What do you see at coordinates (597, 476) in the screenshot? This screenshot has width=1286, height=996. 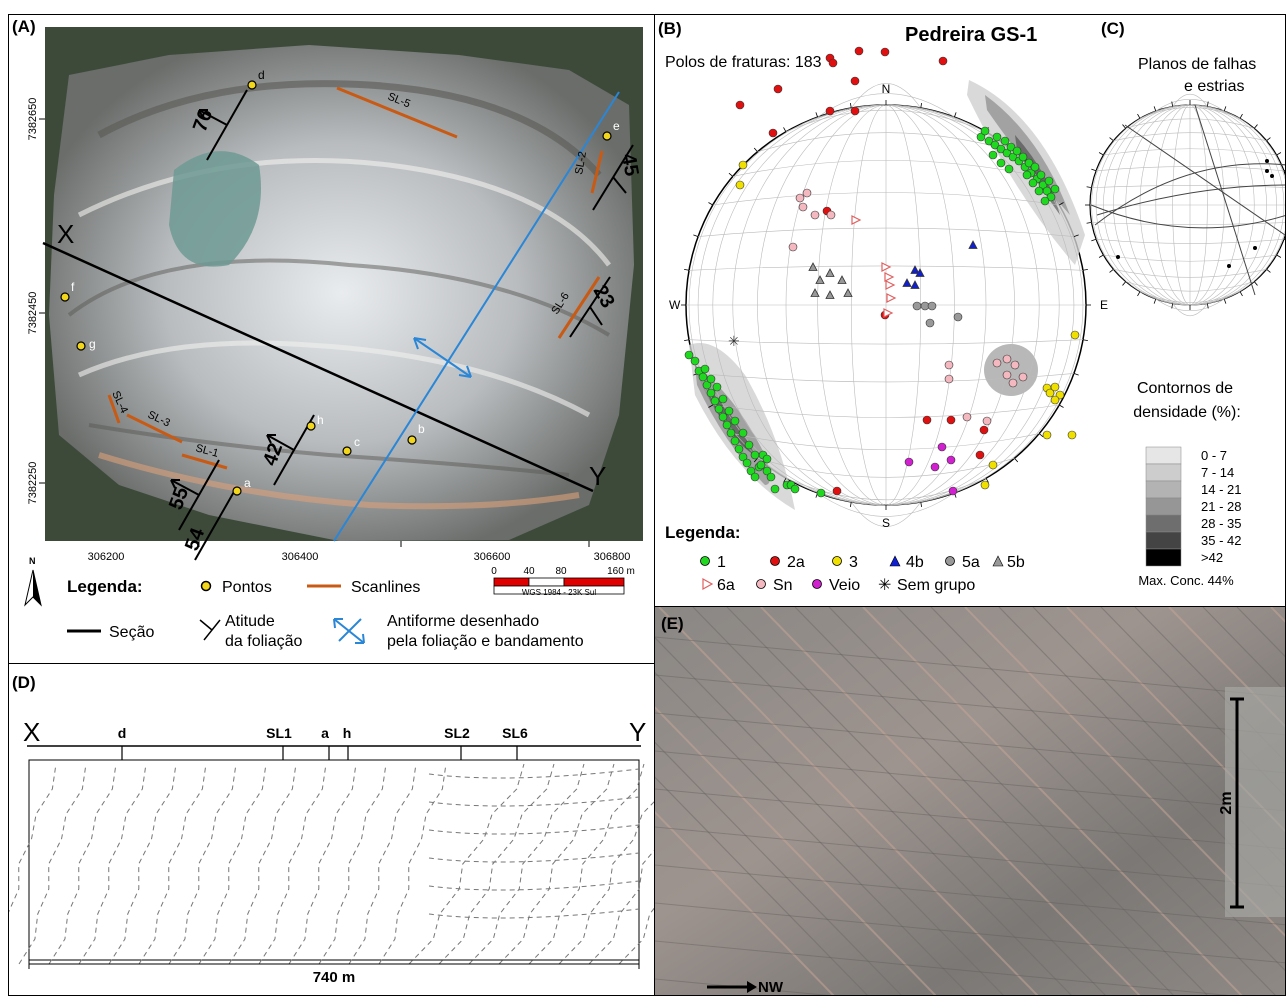 I see `section-end-label: Y` at bounding box center [597, 476].